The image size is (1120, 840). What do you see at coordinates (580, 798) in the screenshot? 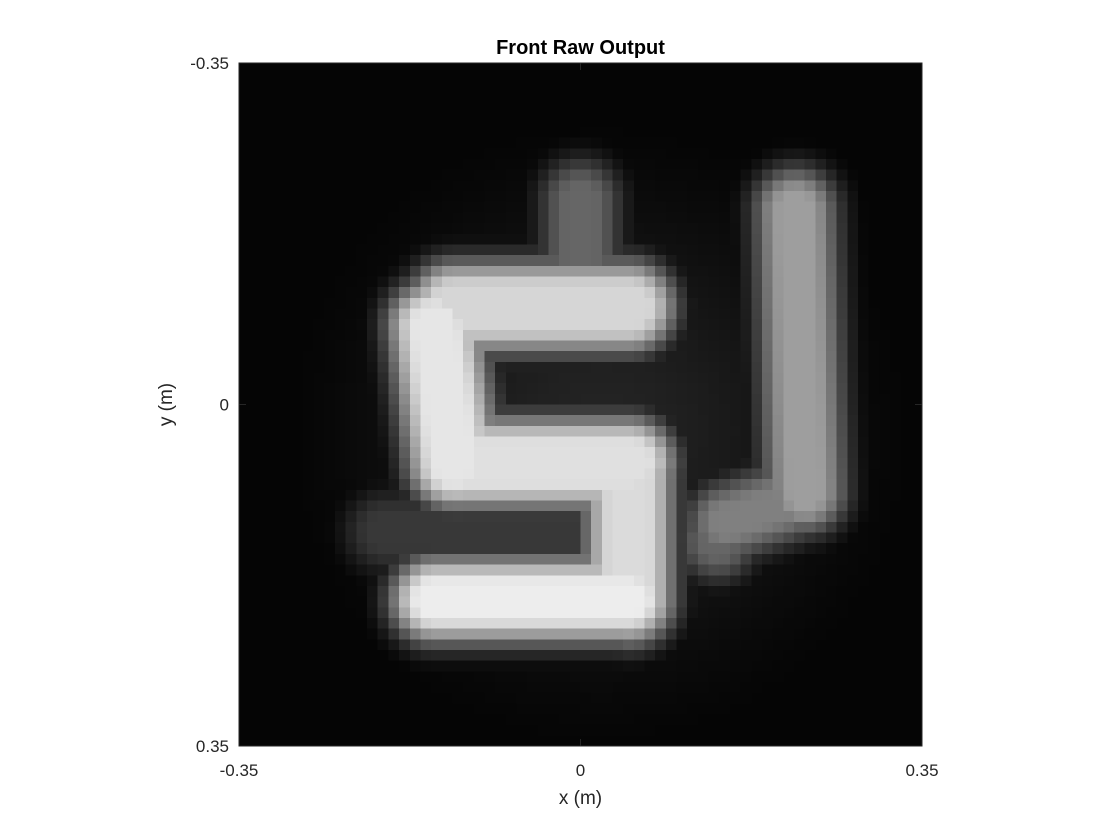
I see `x-axis-label: x (m)` at bounding box center [580, 798].